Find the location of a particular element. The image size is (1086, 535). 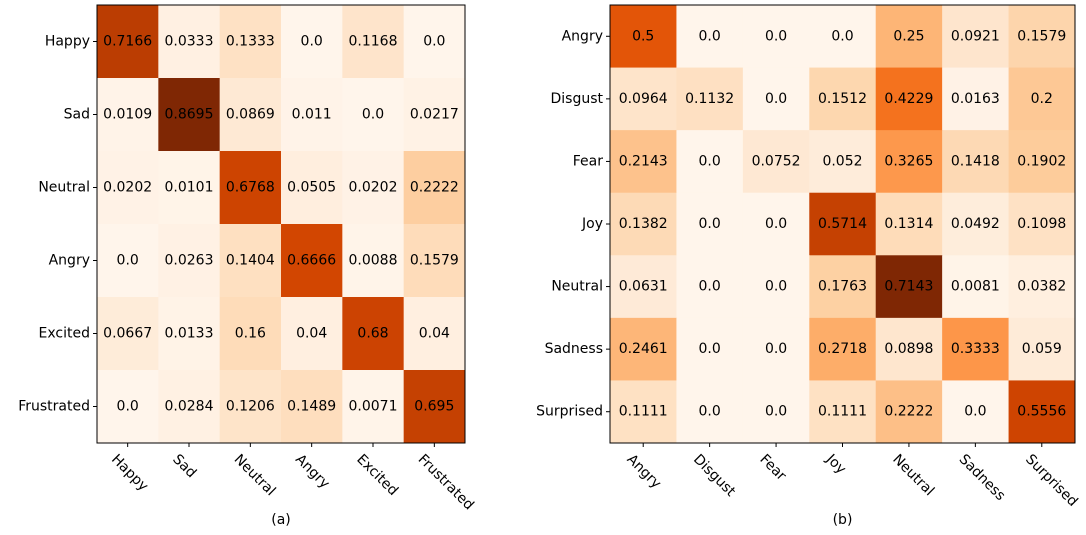

cell-label: 0.1314 is located at coordinates (908, 224).